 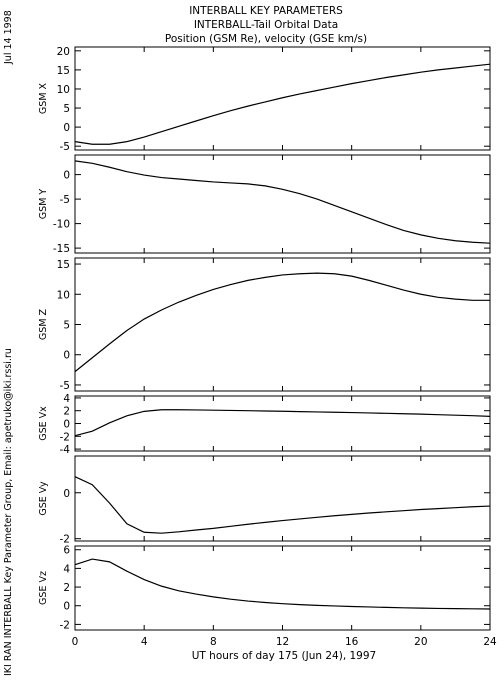 What do you see at coordinates (284, 656) in the screenshot?
I see `x-axis-label: UT hours of day 175 (Jun 24), 1997` at bounding box center [284, 656].